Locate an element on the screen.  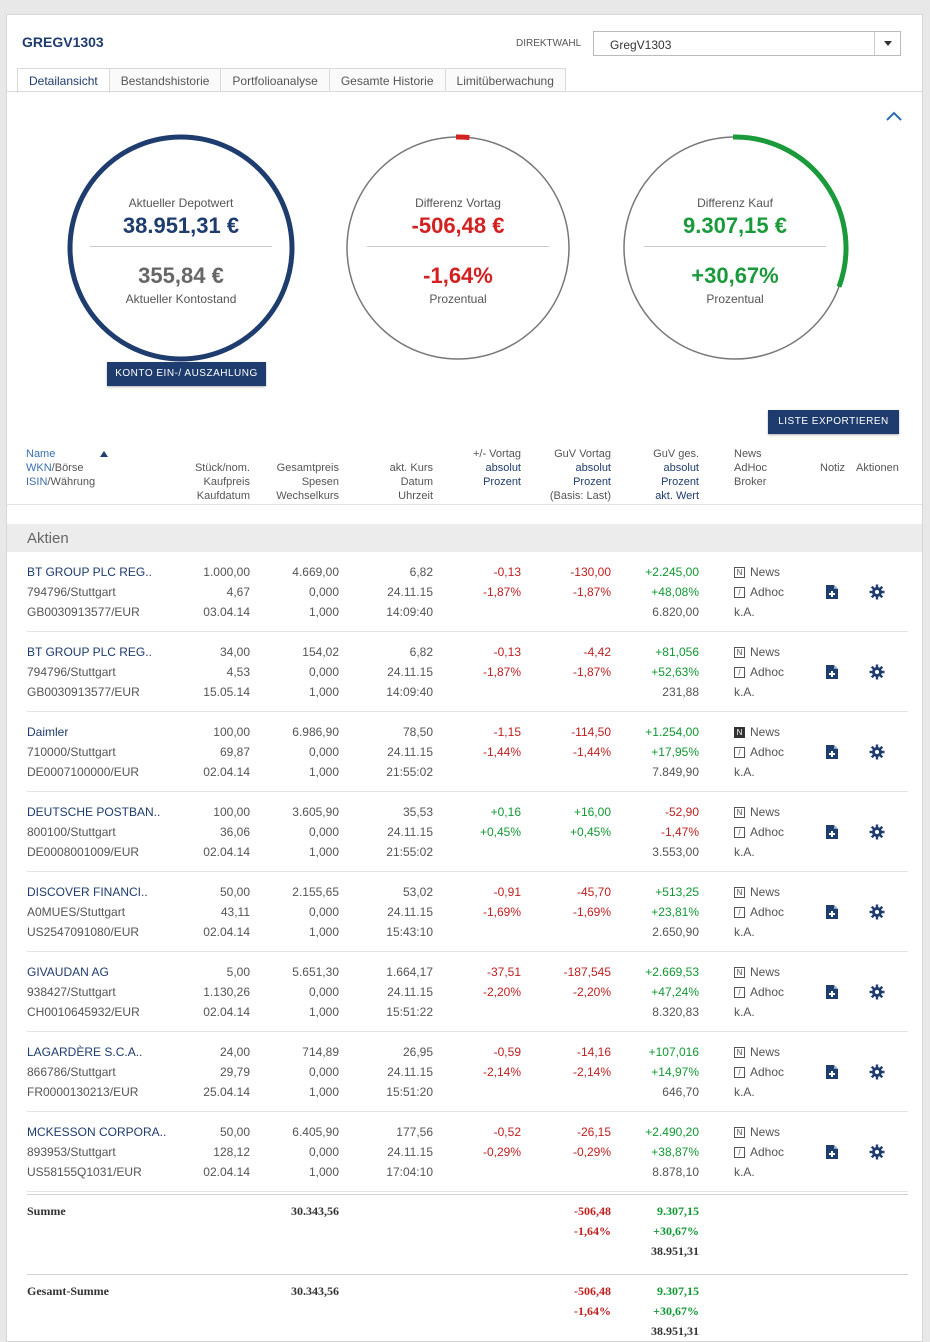
tab-bestandshistorie: Bestandshistorie is located at coordinates (165, 80).